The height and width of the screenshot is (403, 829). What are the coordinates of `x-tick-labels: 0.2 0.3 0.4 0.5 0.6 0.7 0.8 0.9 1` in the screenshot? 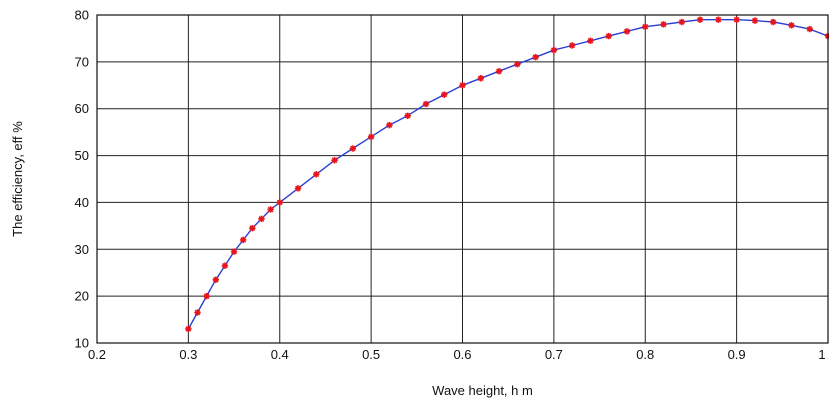 It's located at (457, 354).